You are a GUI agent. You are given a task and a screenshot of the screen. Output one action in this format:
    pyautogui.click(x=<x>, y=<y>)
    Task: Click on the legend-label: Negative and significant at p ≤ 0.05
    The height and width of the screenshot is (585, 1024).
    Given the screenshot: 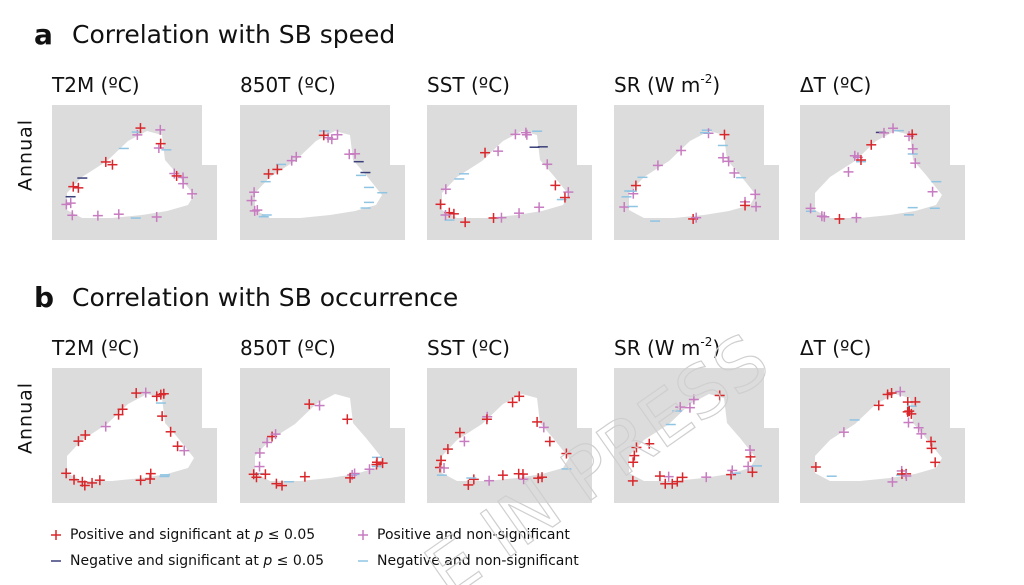 What is the action you would take?
    pyautogui.click(x=197, y=561)
    